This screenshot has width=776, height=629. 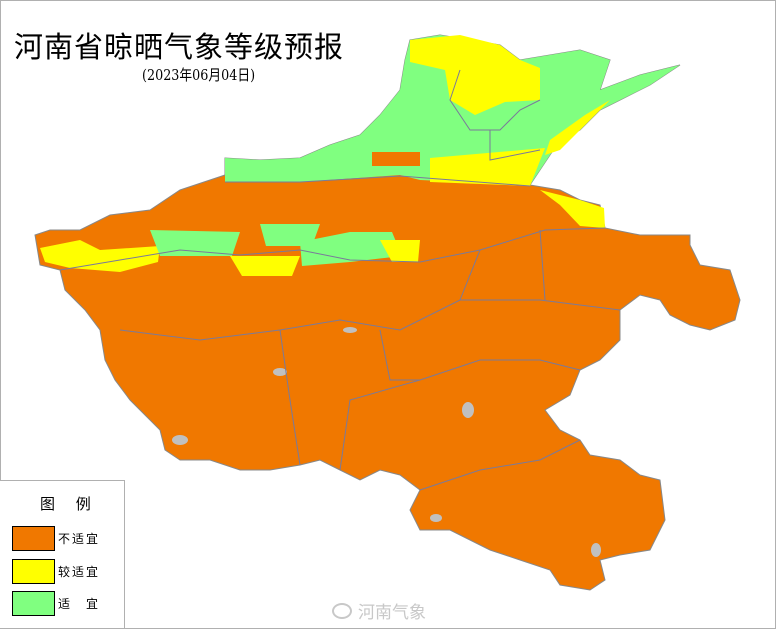 What do you see at coordinates (392, 613) in the screenshot?
I see `watermark-text: 河南气象` at bounding box center [392, 613].